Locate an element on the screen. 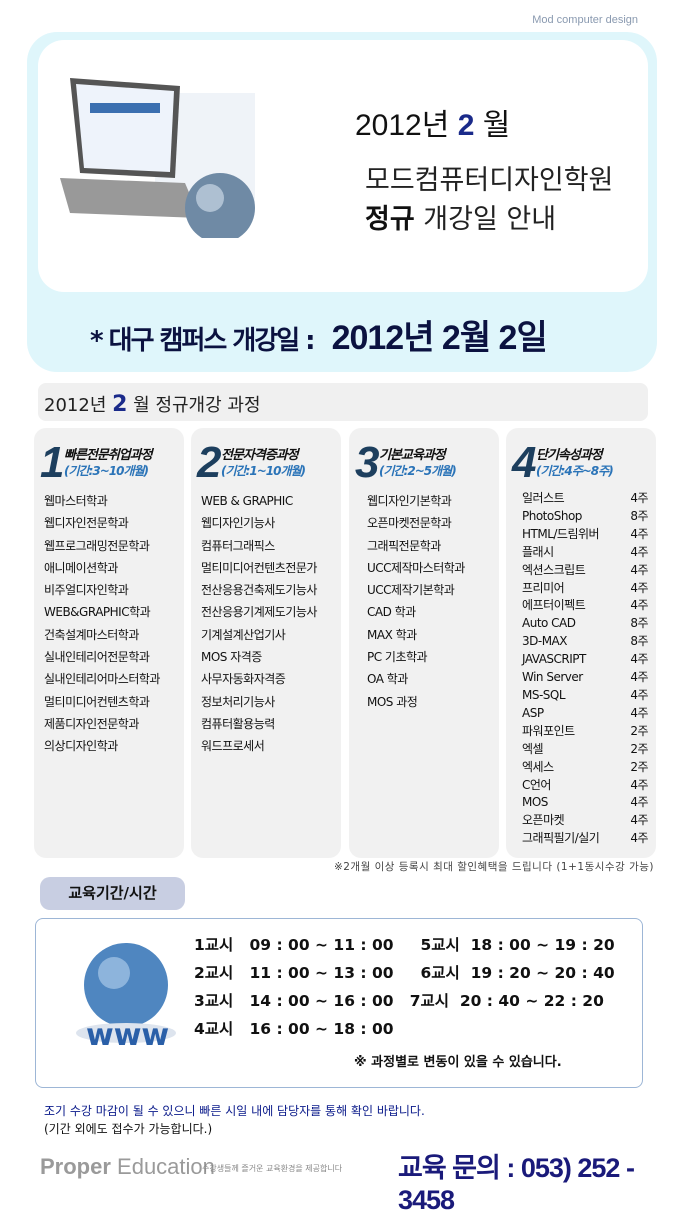 This screenshot has width=680, height=1216. course-title: 단기속성과정 is located at coordinates (569, 455).